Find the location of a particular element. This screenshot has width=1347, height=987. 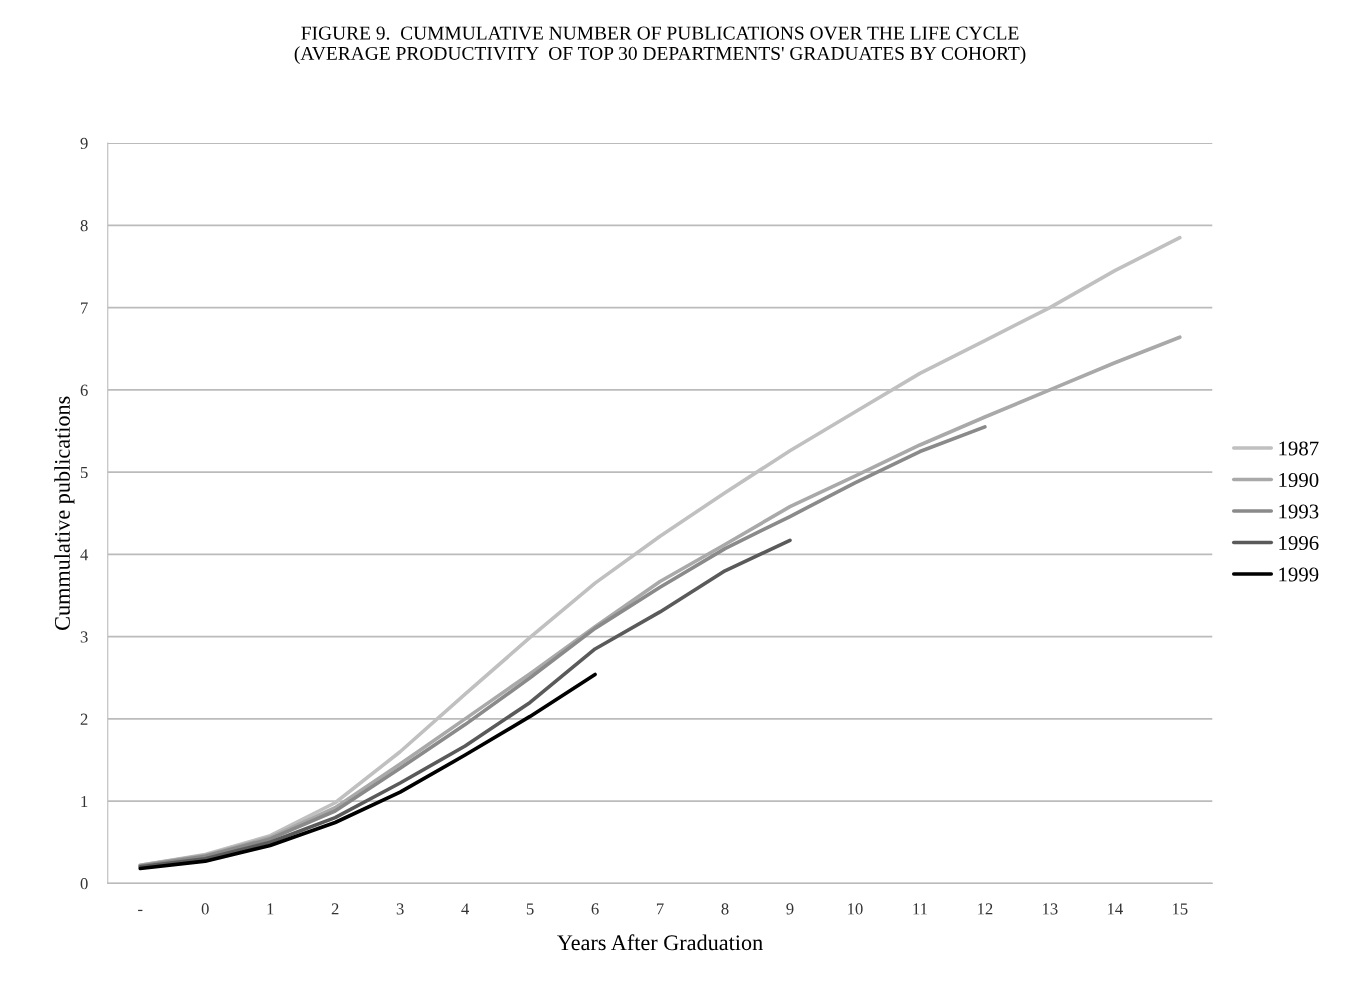

y-tick-label: 8 is located at coordinates (84, 226).